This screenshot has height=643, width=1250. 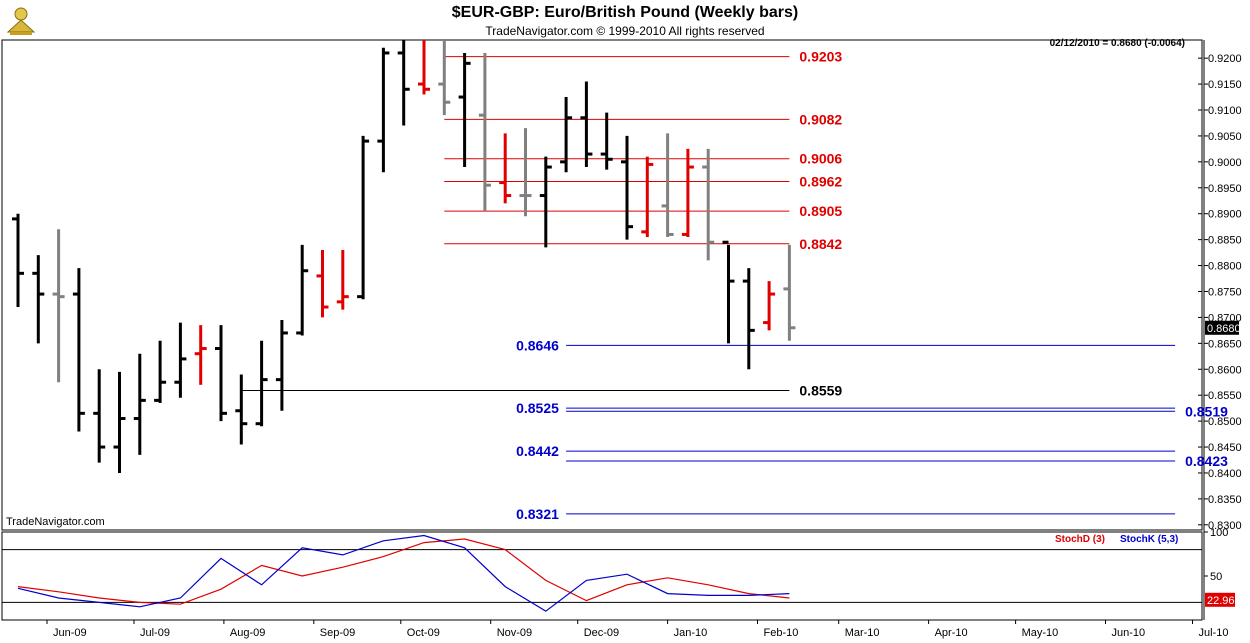 I want to click on level-label: 0.8525, so click(x=537, y=408).